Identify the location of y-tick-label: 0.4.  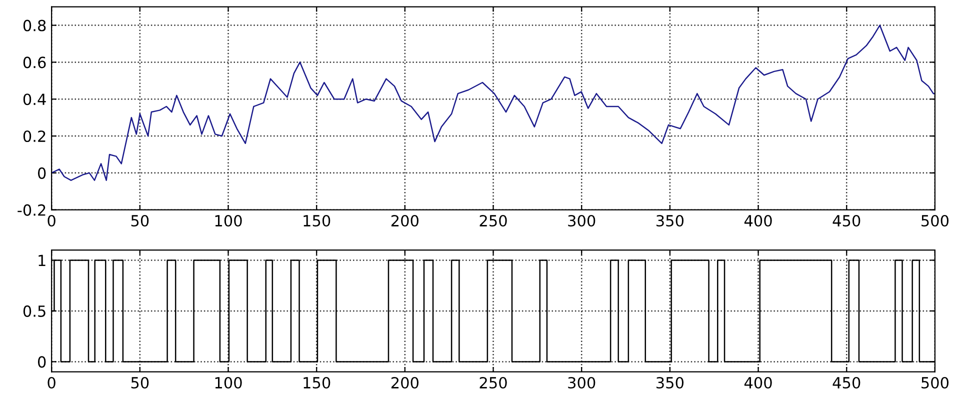
(34, 100).